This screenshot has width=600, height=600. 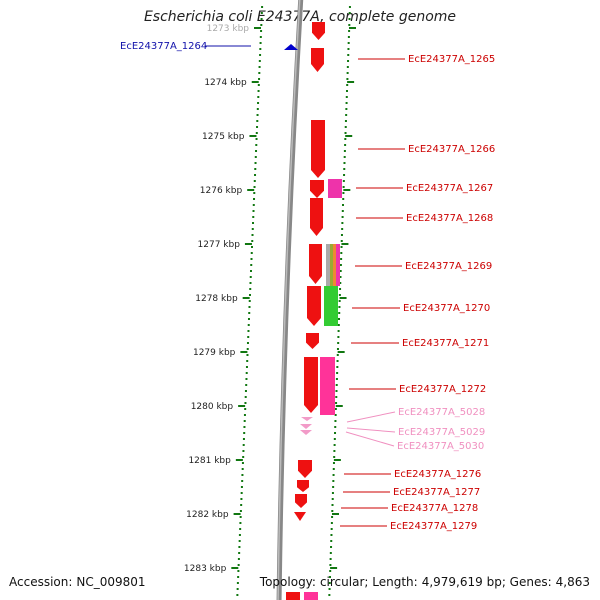 What do you see at coordinates (451, 149) in the screenshot?
I see `gene-label: EcE24377A_1266` at bounding box center [451, 149].